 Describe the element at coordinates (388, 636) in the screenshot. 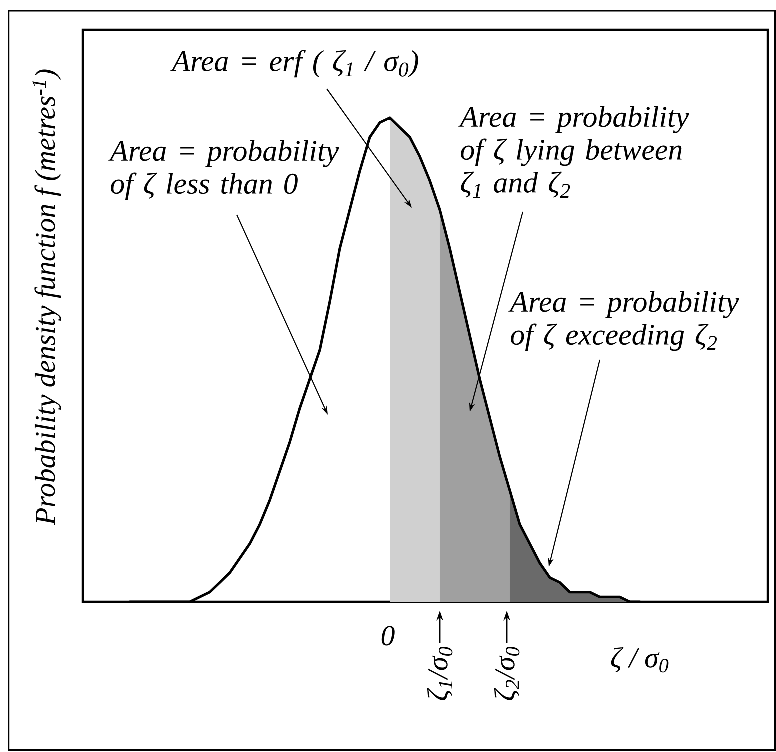

I see `text: 0` at that location.